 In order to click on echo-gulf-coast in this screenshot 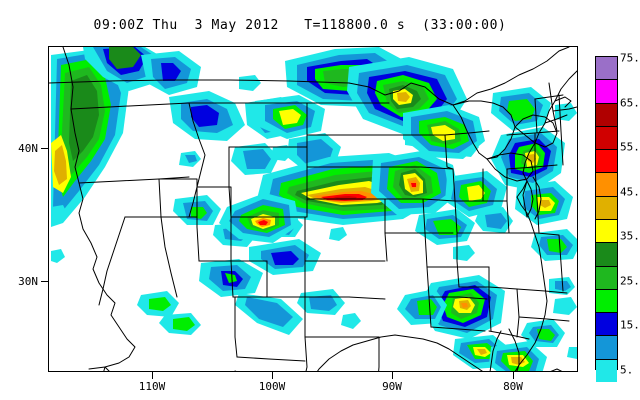, I will do `click(454, 322)`.